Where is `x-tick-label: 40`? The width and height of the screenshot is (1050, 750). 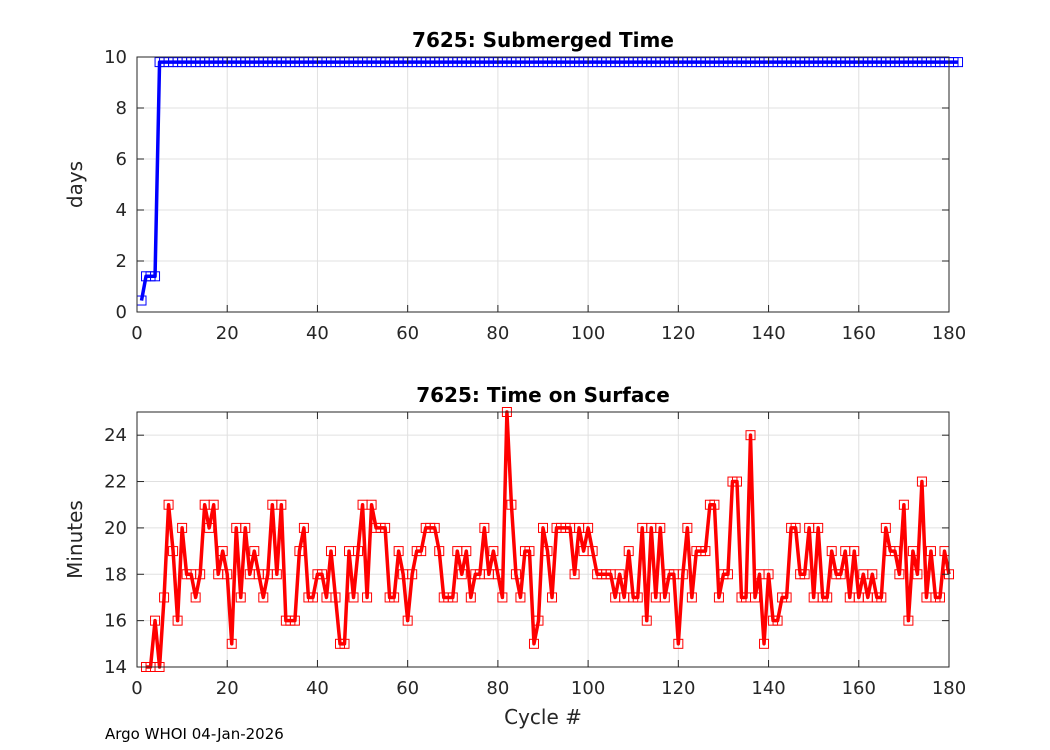 x-tick-label: 40 is located at coordinates (317, 333).